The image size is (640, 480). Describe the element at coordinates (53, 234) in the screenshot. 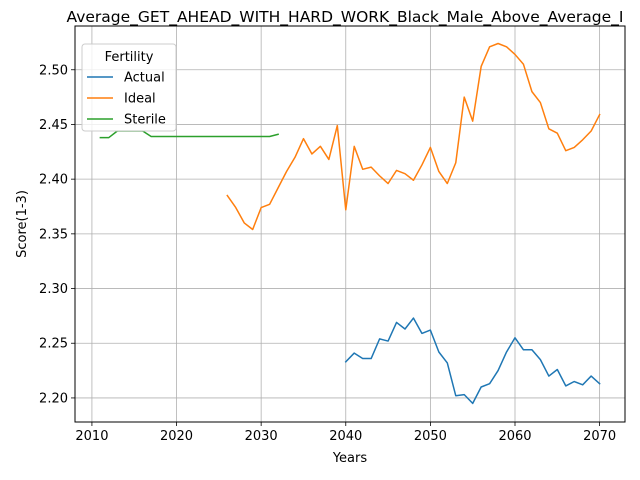

I see `y-tick-label: 2.35` at that location.